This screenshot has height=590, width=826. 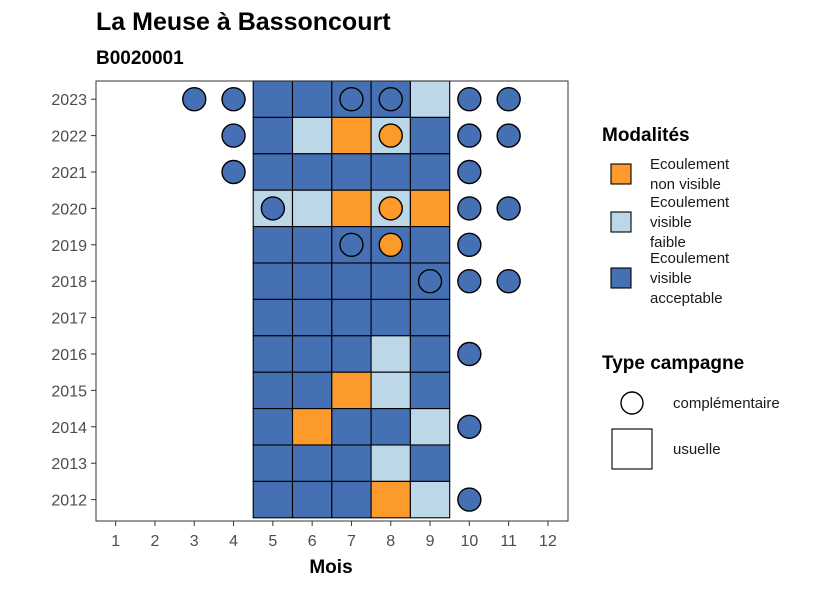 What do you see at coordinates (690, 258) in the screenshot?
I see `legend-label-acceptable: Ecoulement` at bounding box center [690, 258].